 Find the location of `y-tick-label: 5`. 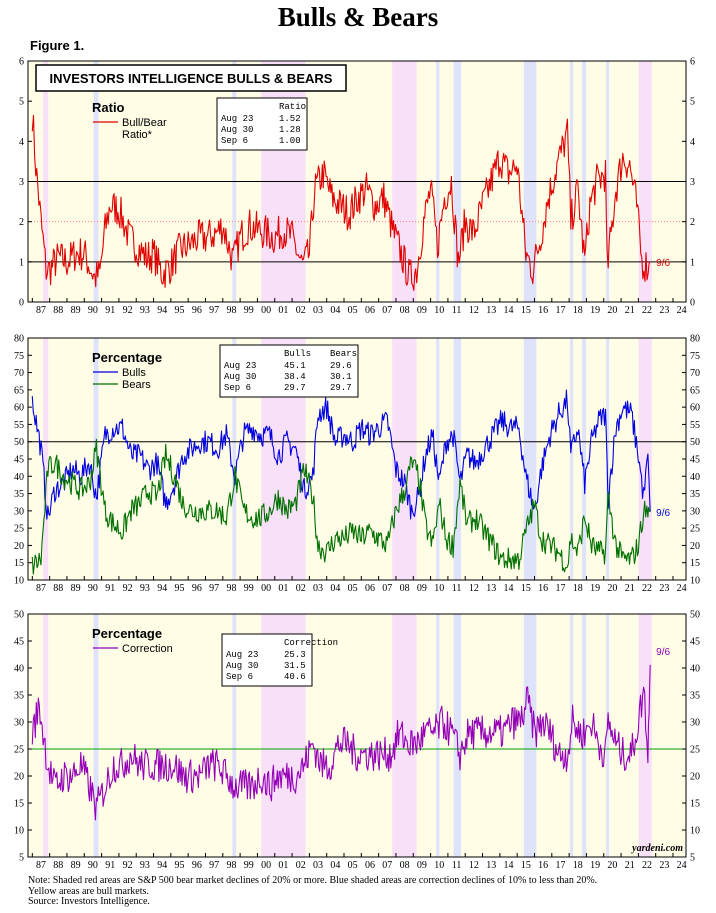

y-tick-label: 5 is located at coordinates (692, 858).